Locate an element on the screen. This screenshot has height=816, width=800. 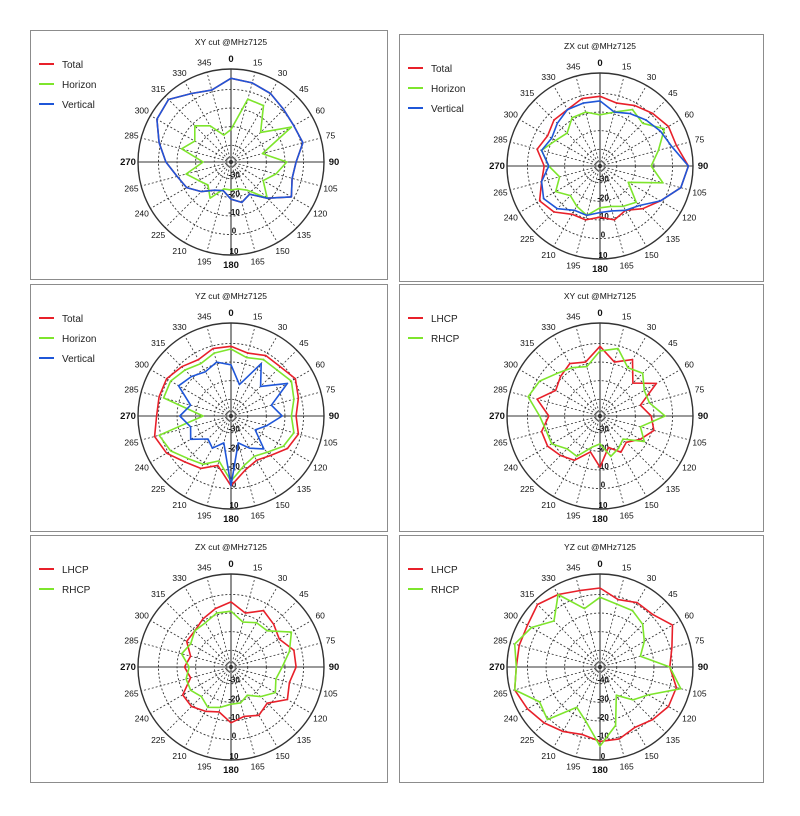
radial-tick-label: -40 is located at coordinates (603, 680).